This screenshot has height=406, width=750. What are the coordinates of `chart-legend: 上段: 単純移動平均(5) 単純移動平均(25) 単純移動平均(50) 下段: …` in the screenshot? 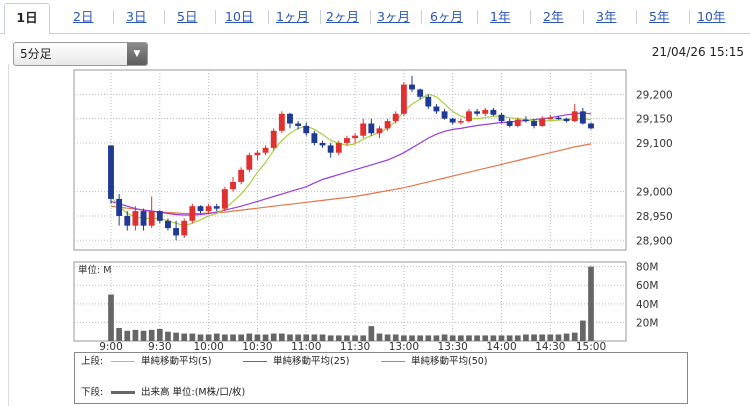 It's located at (381, 378).